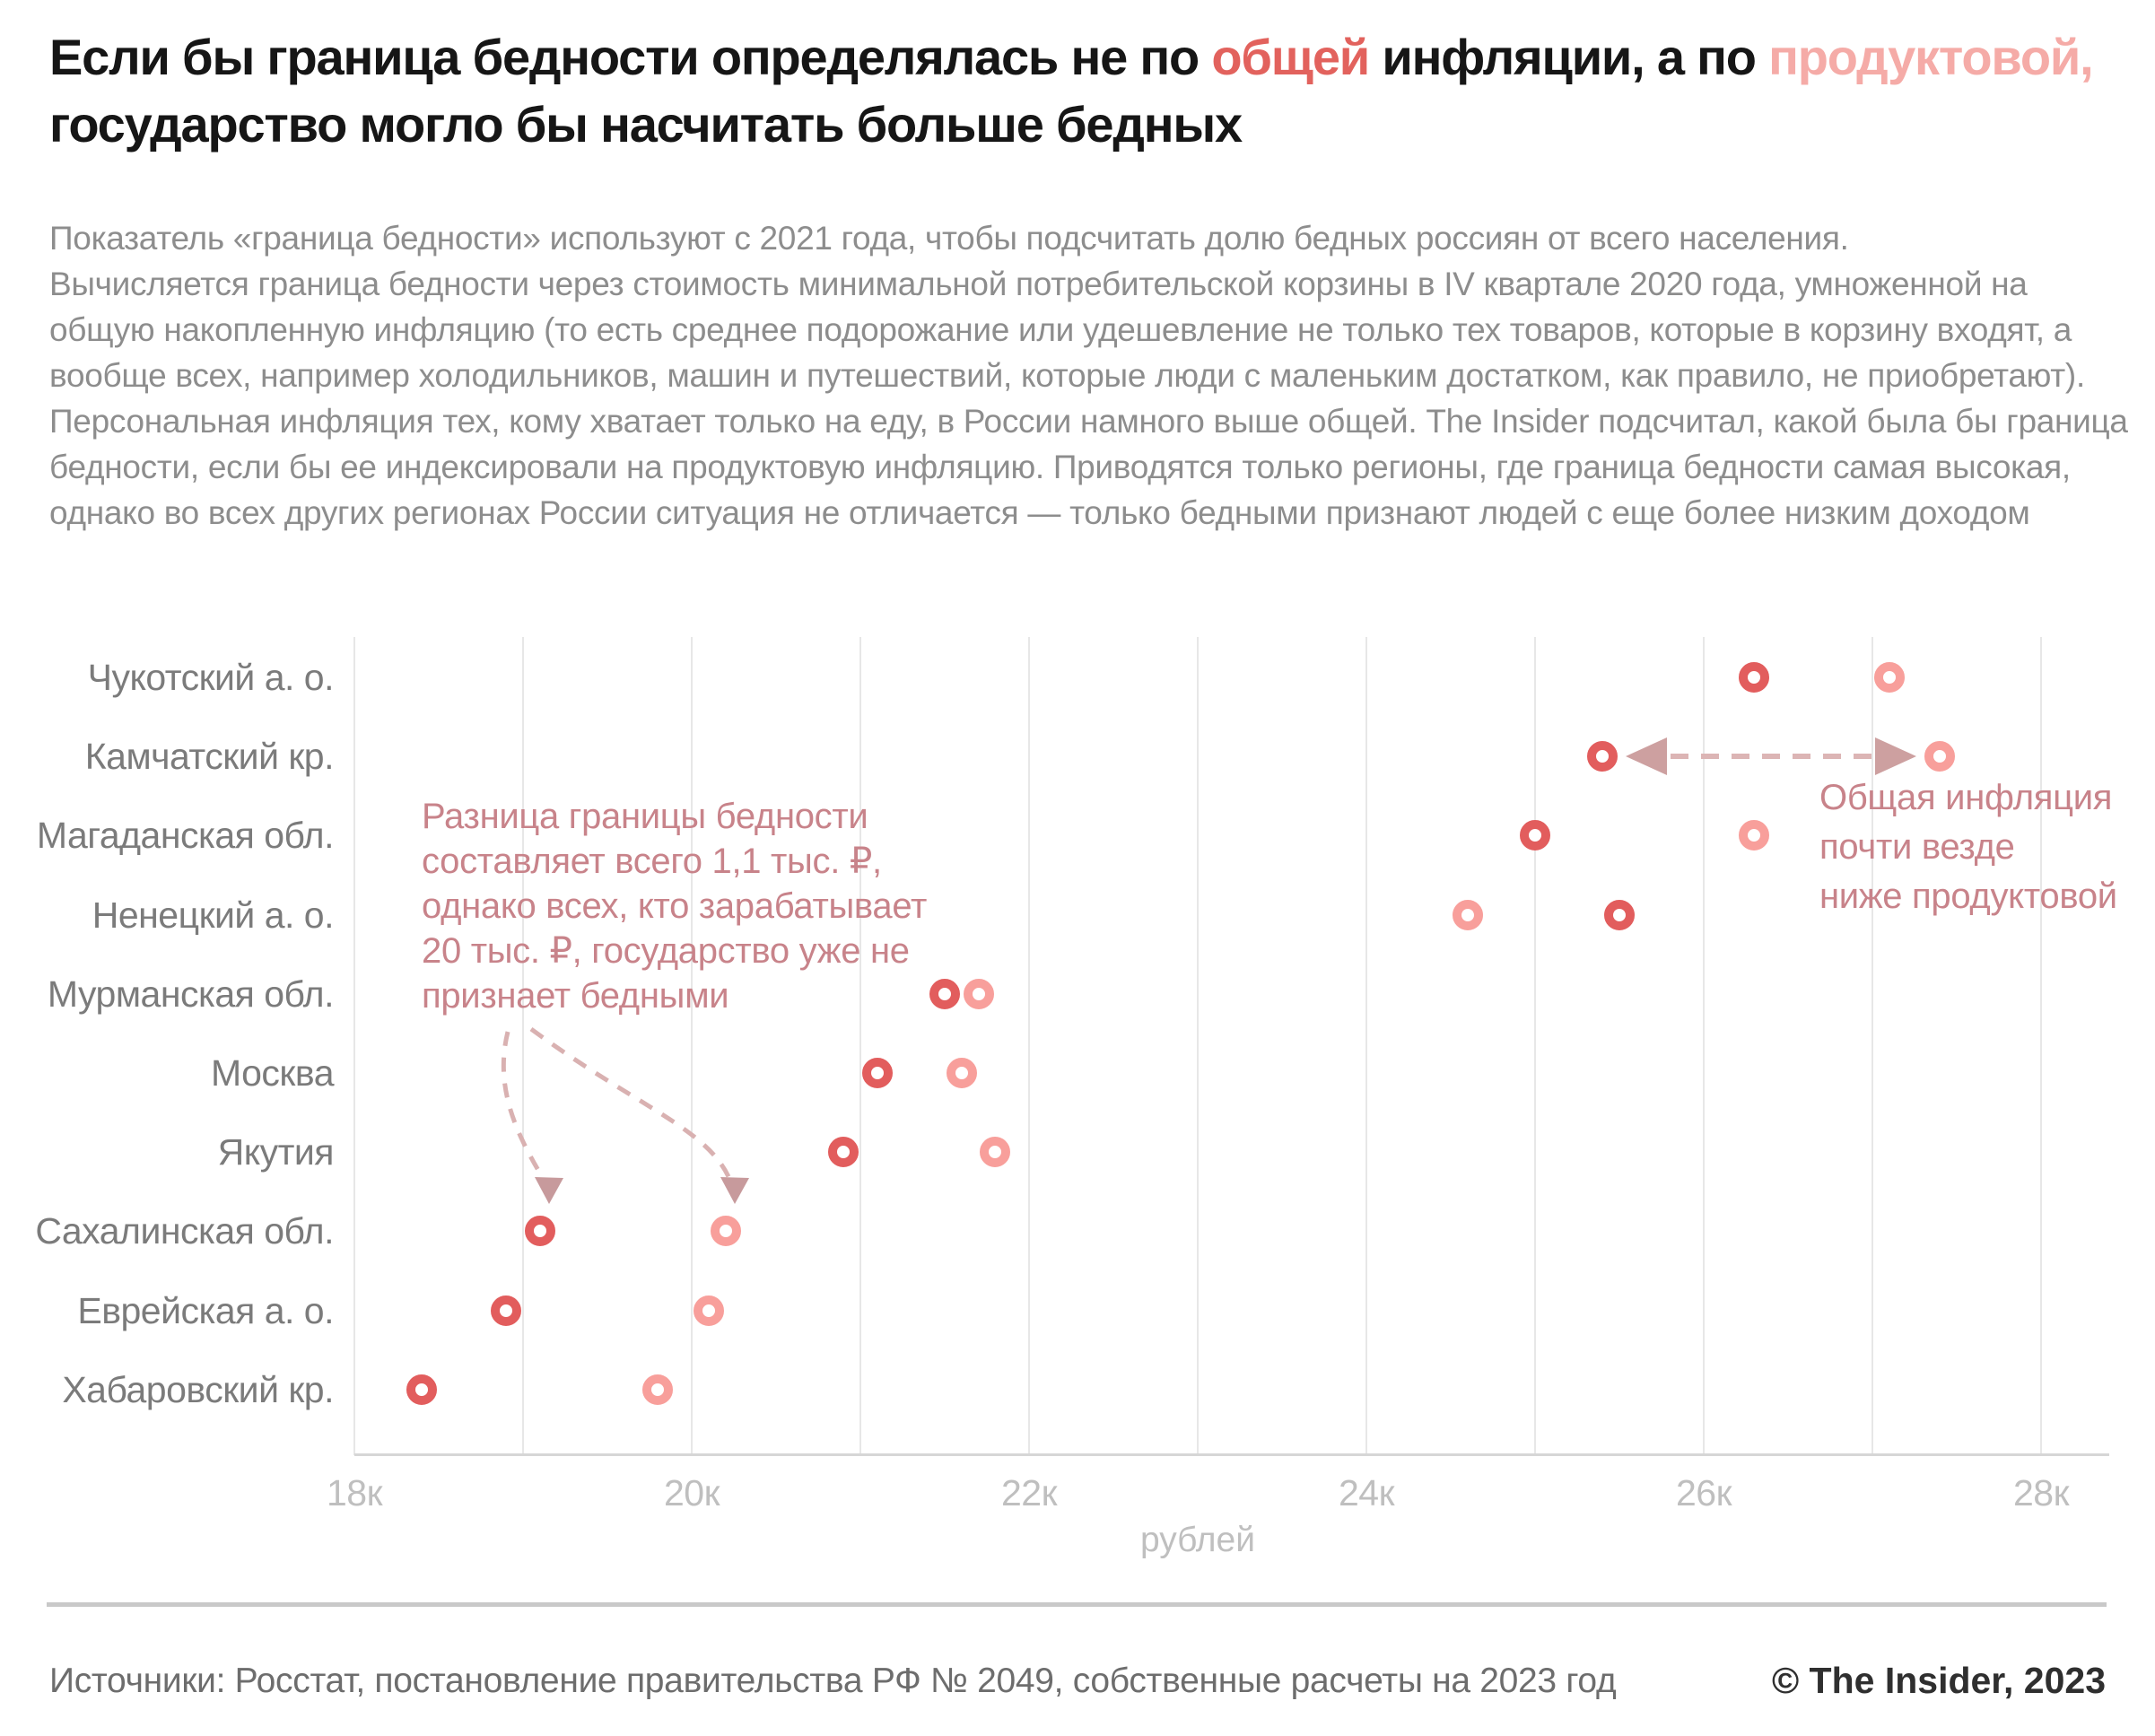 The height and width of the screenshot is (1736, 2155). I want to click on region-label: Еврейская а. о., so click(205, 1310).